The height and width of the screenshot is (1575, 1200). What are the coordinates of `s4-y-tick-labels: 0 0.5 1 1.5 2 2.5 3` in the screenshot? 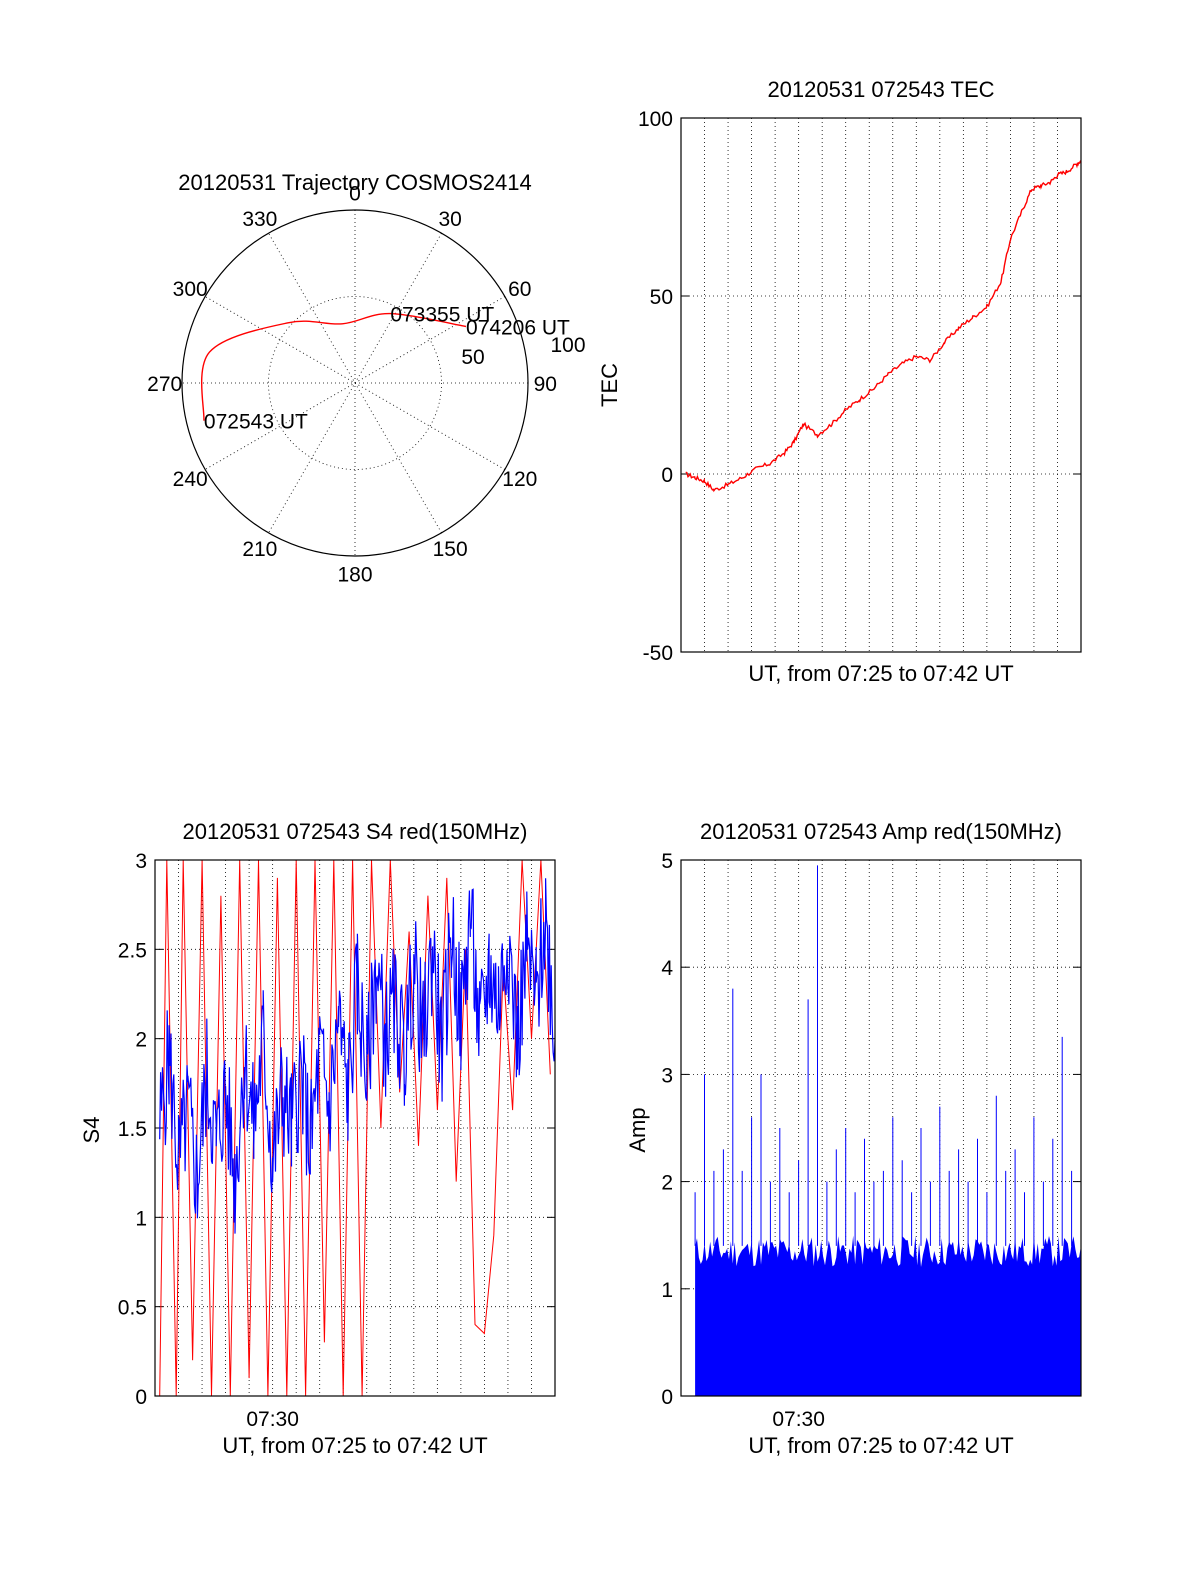 It's located at (132, 1129).